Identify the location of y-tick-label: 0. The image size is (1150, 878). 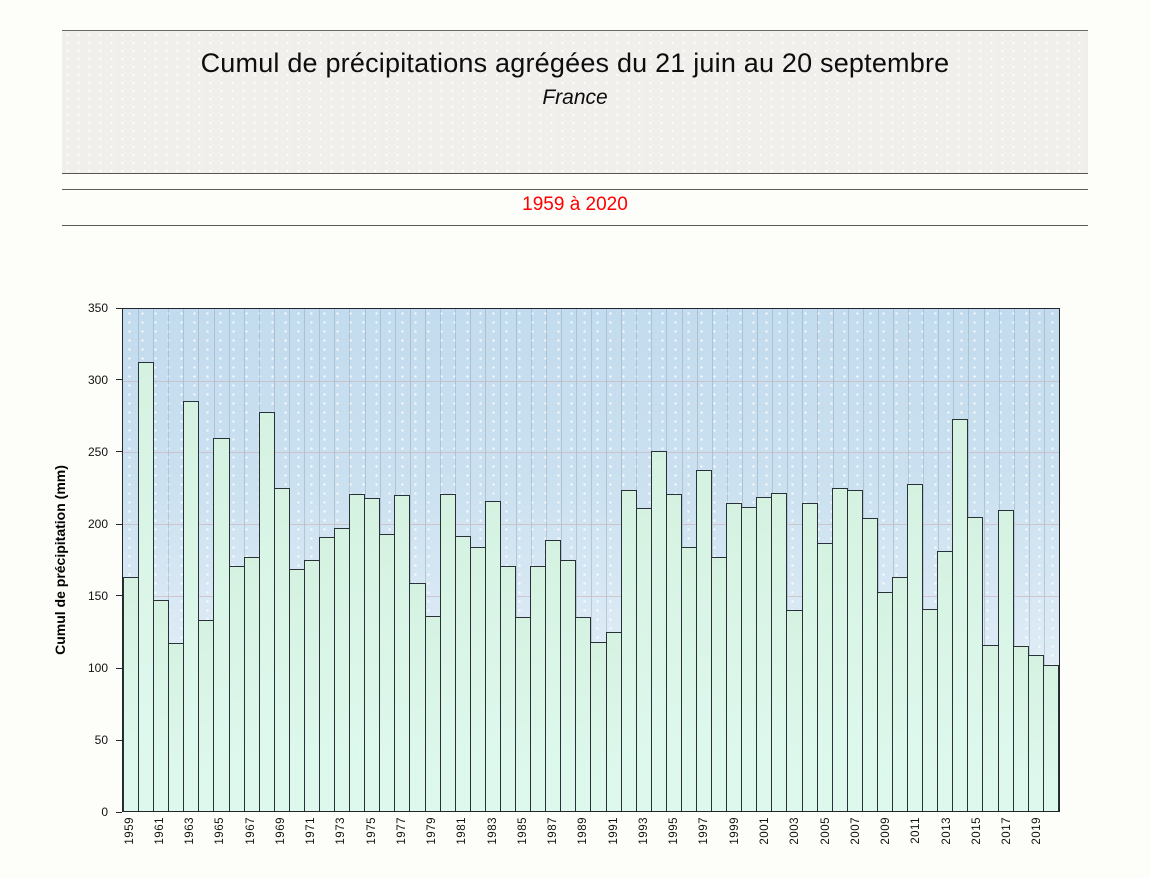
(104, 812).